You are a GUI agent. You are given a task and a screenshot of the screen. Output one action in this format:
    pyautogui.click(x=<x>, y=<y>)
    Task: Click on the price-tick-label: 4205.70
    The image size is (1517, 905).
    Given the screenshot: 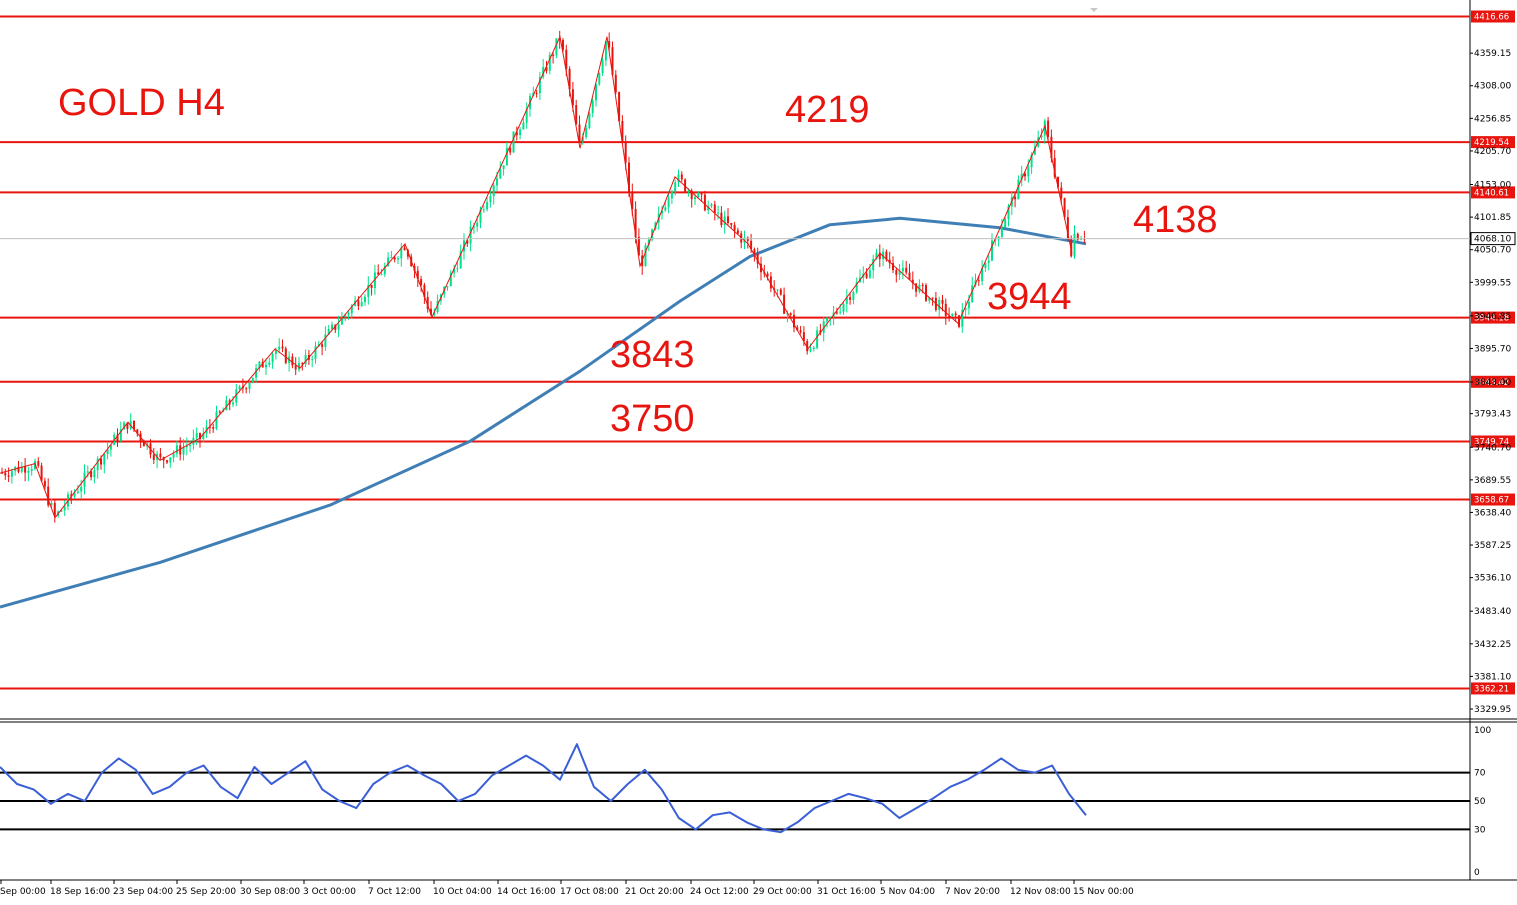 What is the action you would take?
    pyautogui.click(x=1492, y=152)
    